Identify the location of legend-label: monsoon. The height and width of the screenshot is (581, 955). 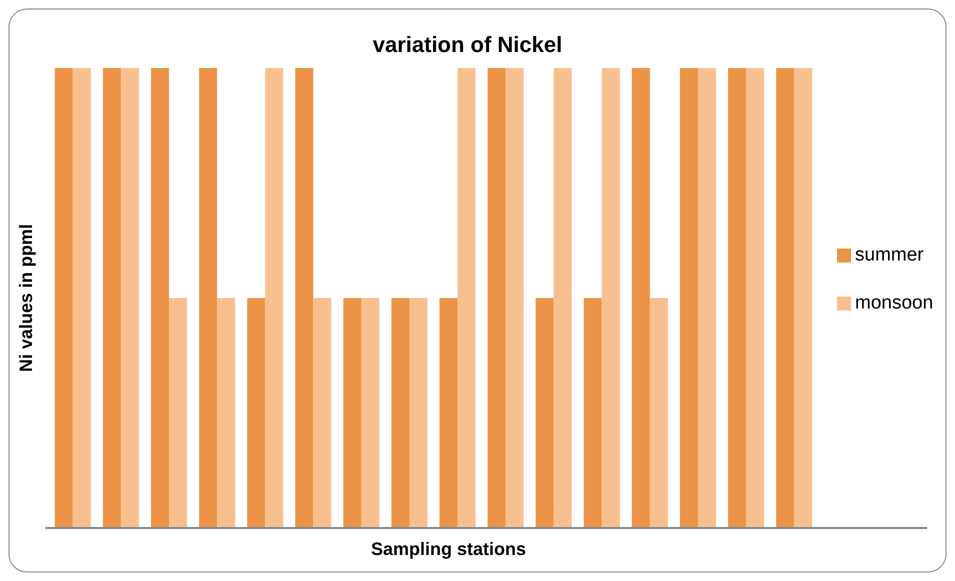
(894, 303).